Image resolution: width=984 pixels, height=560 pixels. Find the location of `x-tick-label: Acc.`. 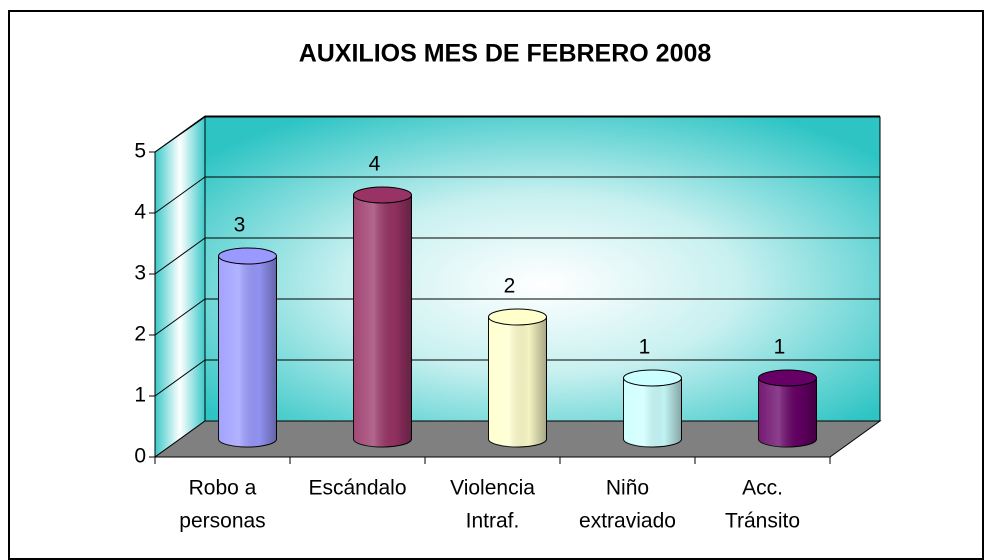

x-tick-label: Acc. is located at coordinates (762, 488).